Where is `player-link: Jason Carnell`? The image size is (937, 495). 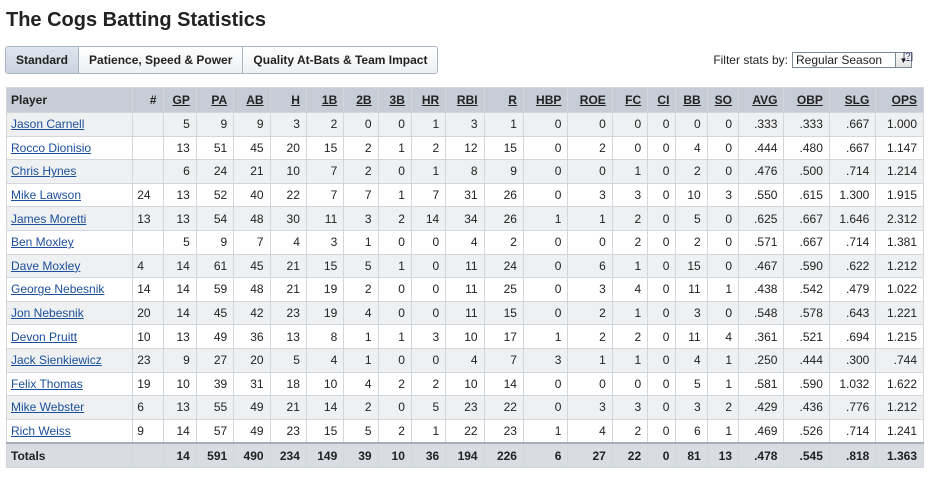 player-link: Jason Carnell is located at coordinates (48, 124).